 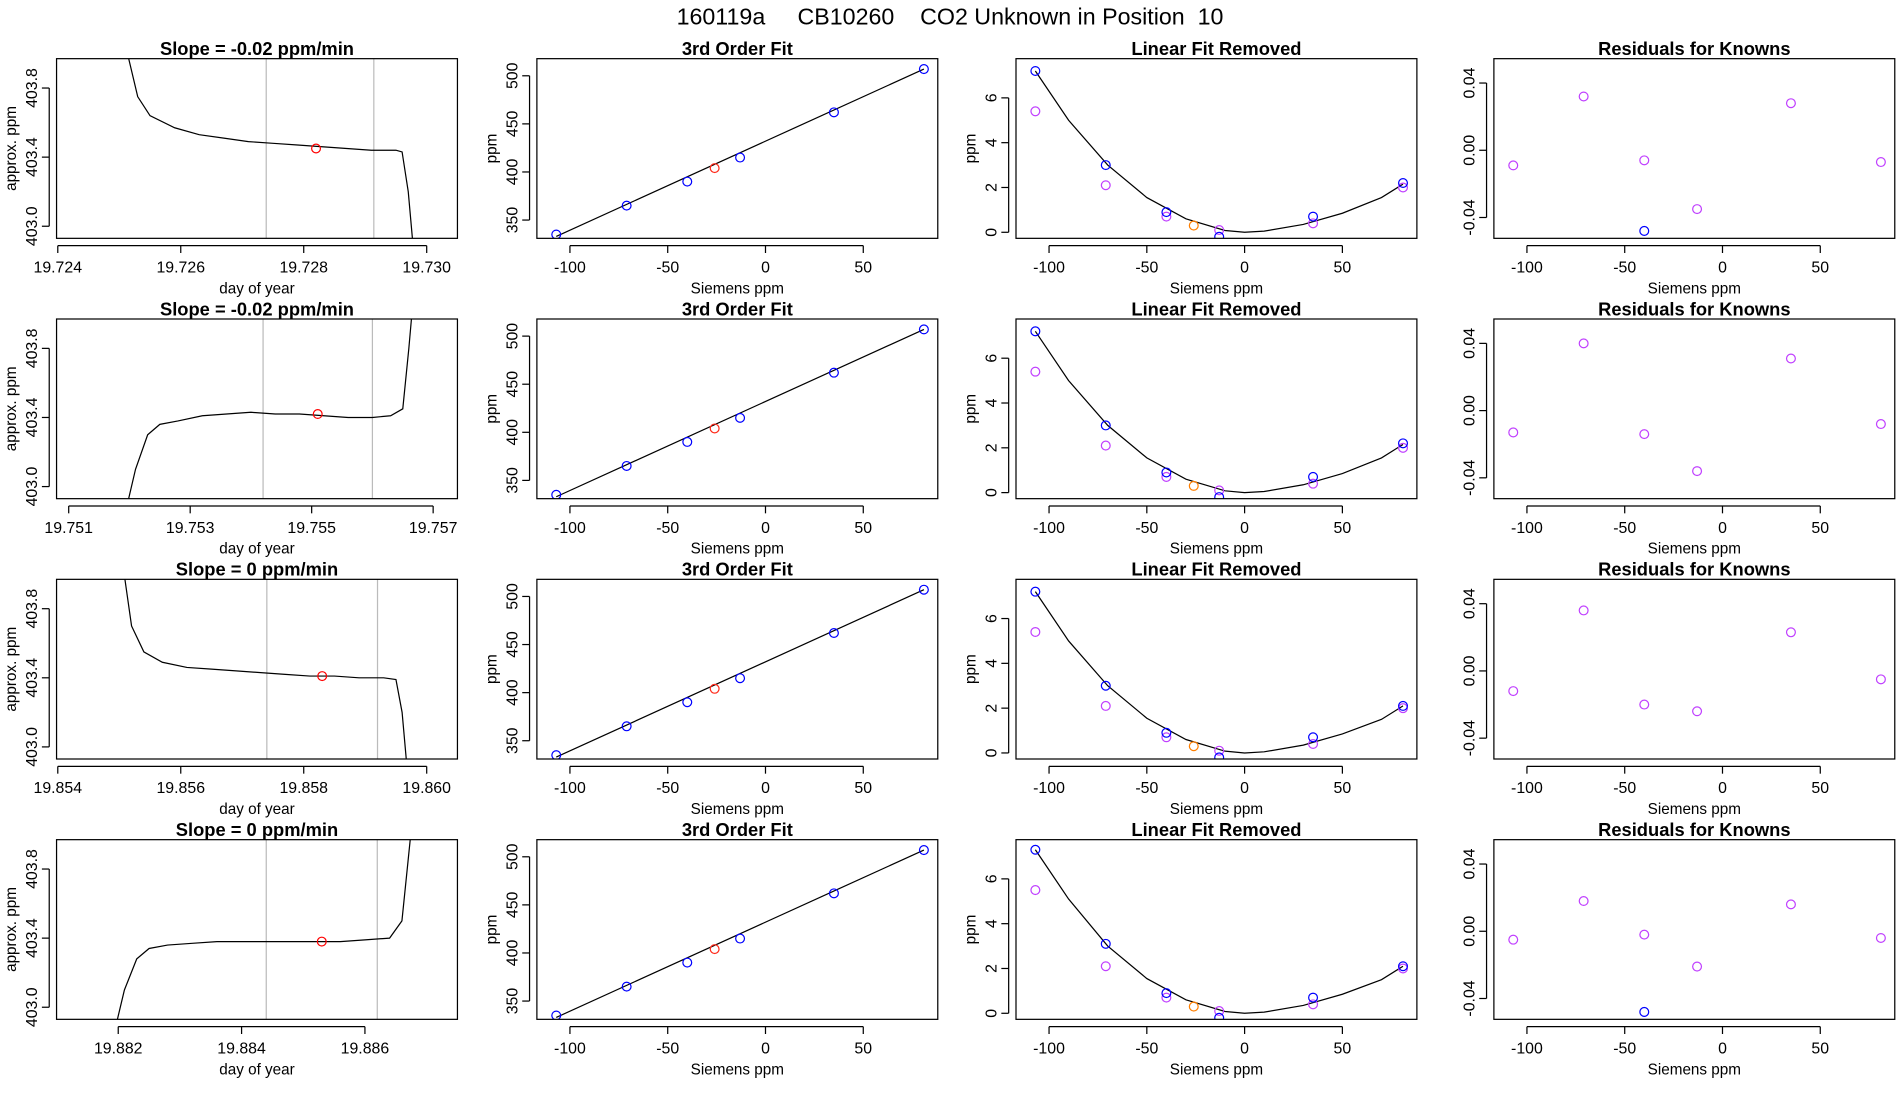 I want to click on y-tick-label: 4, so click(x=991, y=663).